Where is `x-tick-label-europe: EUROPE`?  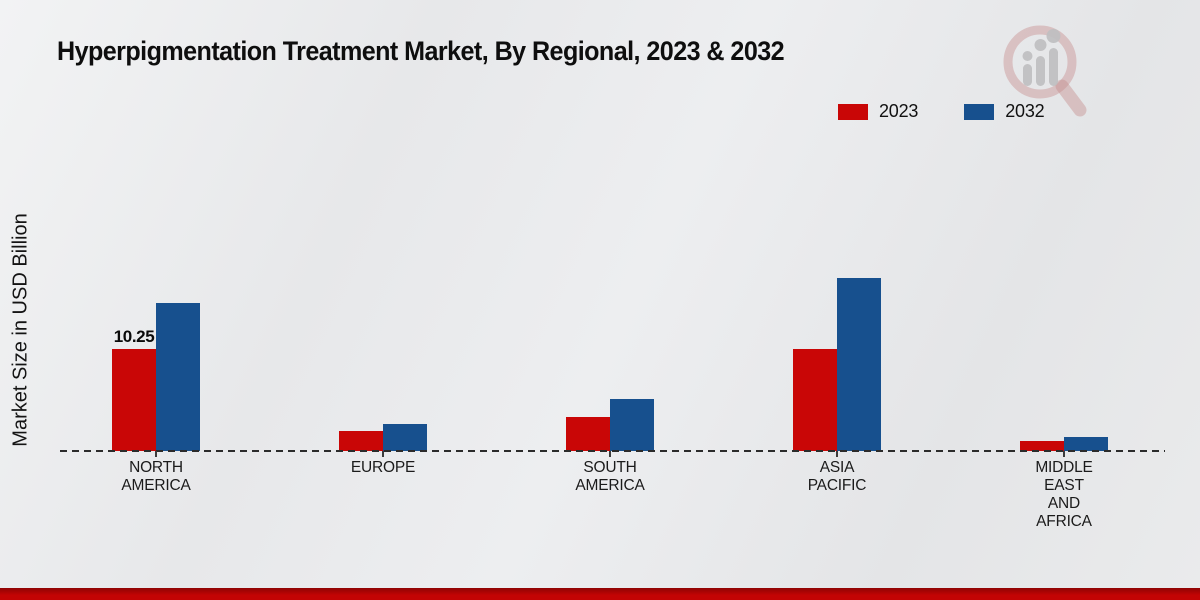
x-tick-label-europe: EUROPE is located at coordinates (383, 467).